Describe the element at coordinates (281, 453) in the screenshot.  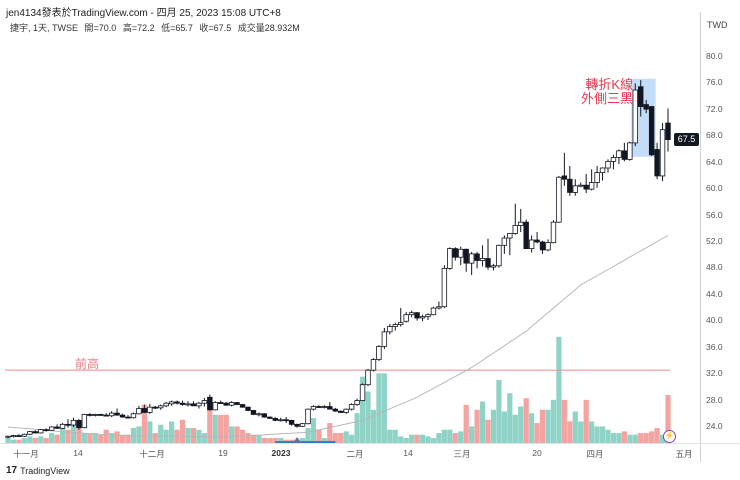
I see `time-tick: 2023` at that location.